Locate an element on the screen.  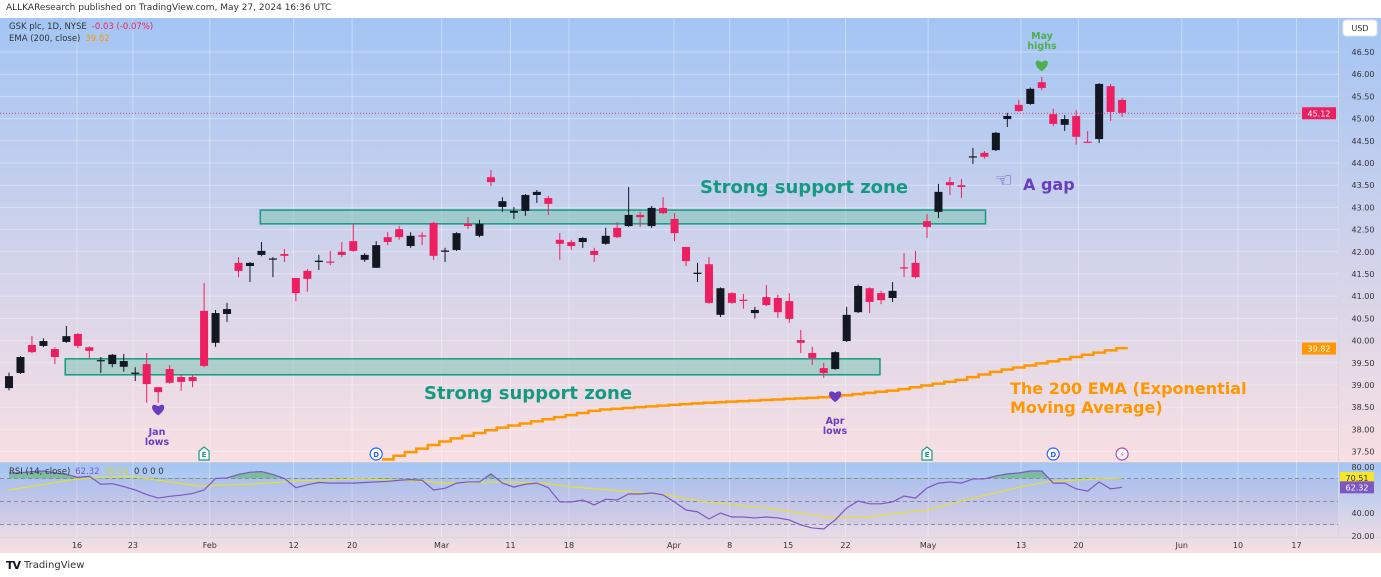
ema-label-line2: Moving Average) is located at coordinates (1086, 407).